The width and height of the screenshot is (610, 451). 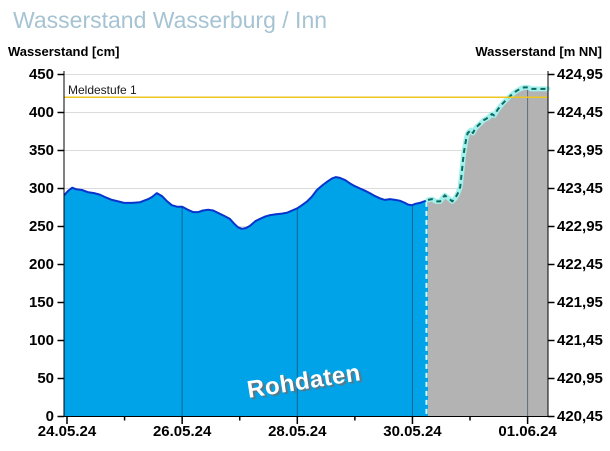 What do you see at coordinates (41, 226) in the screenshot?
I see `y-axis-tick-label: 250` at bounding box center [41, 226].